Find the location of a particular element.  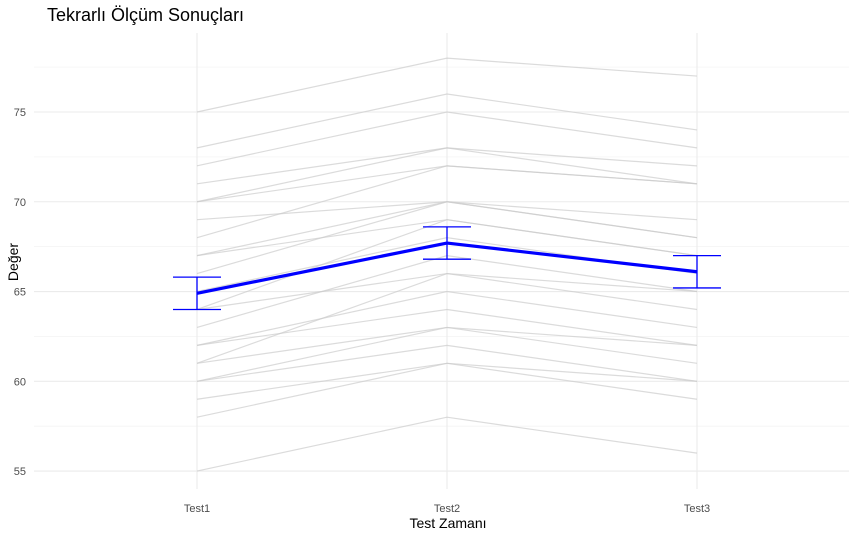

x-tick-label: Test2 is located at coordinates (447, 509).